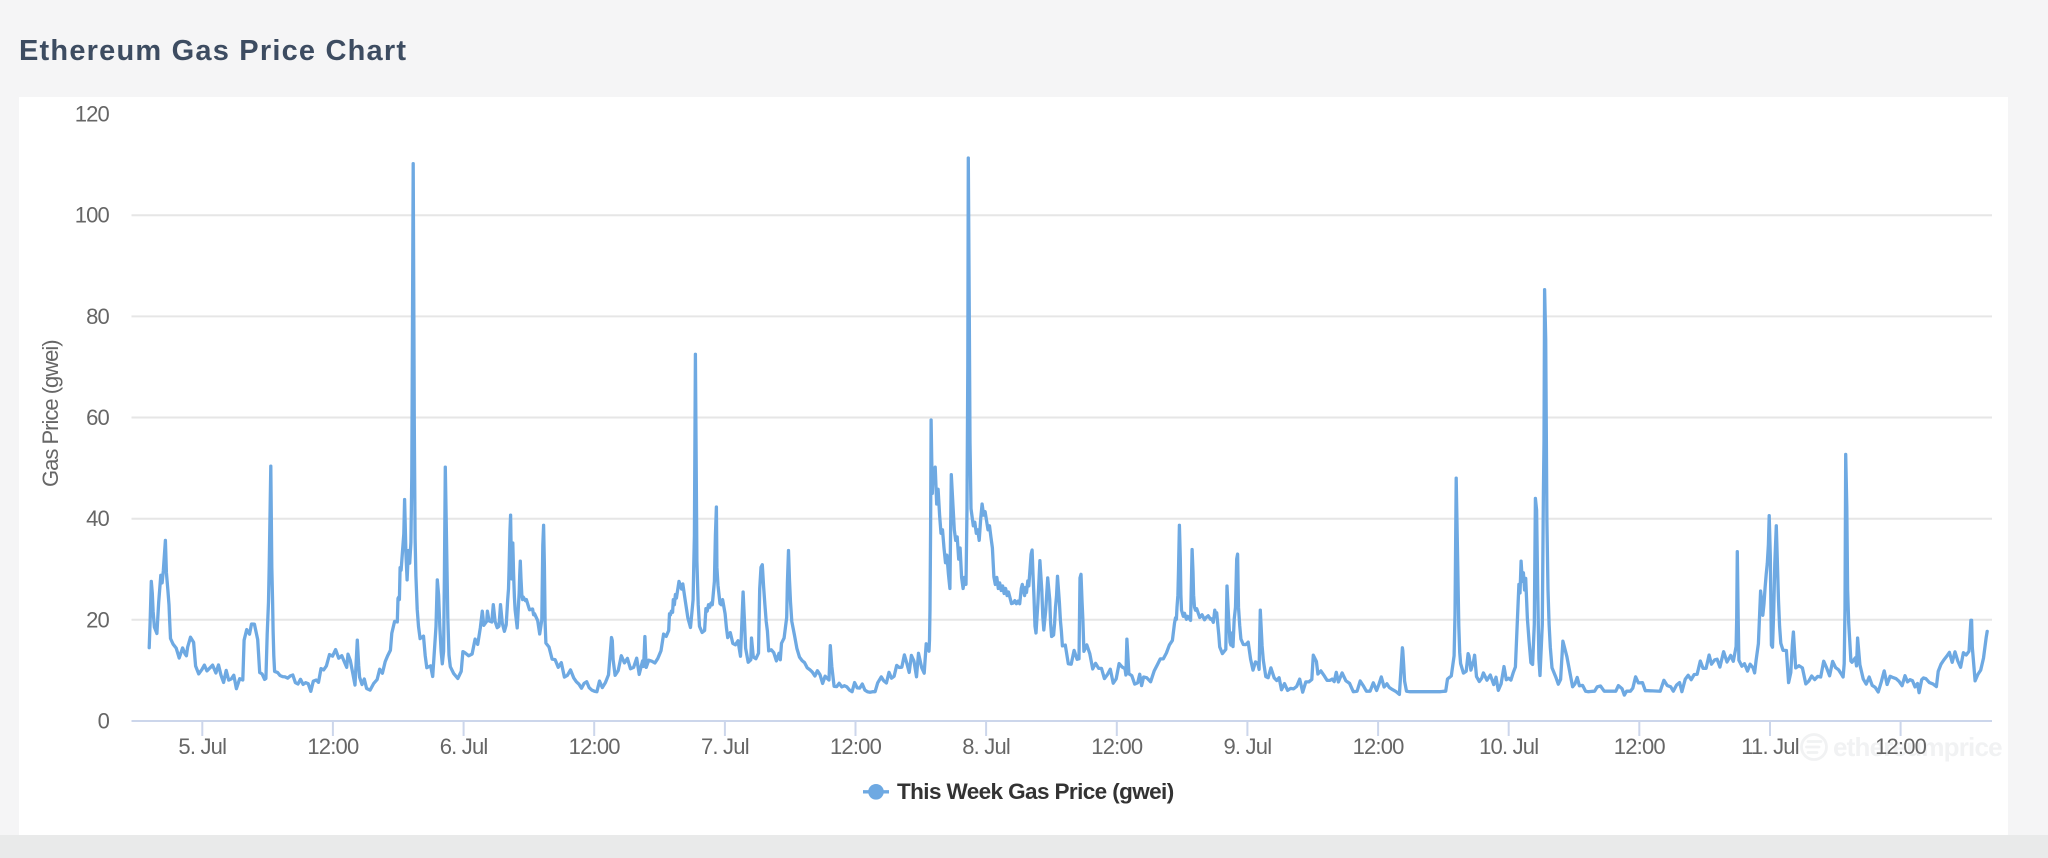  I want to click on svg-text: 8. Jul, so click(986, 746).